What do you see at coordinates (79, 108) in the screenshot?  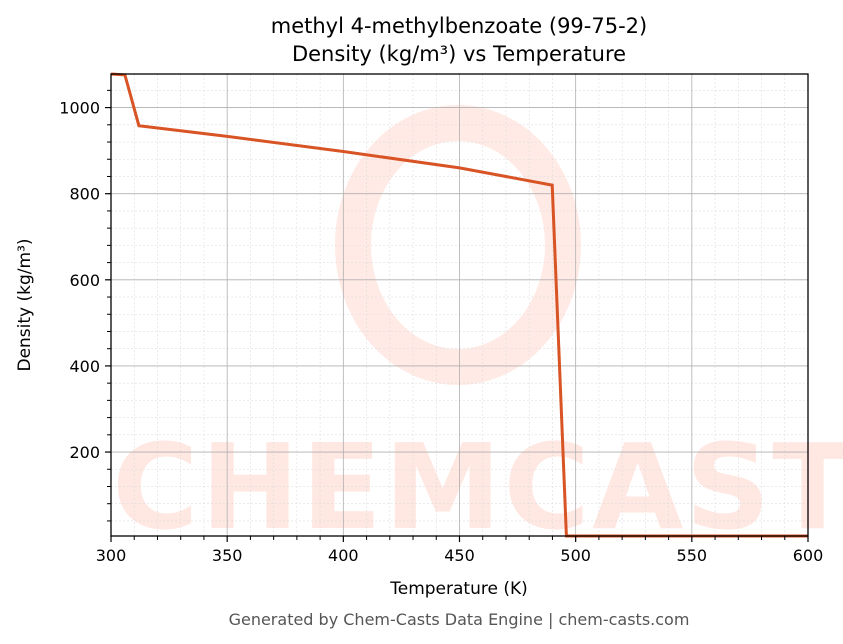 I see `y-tick-label: 1000` at bounding box center [79, 108].